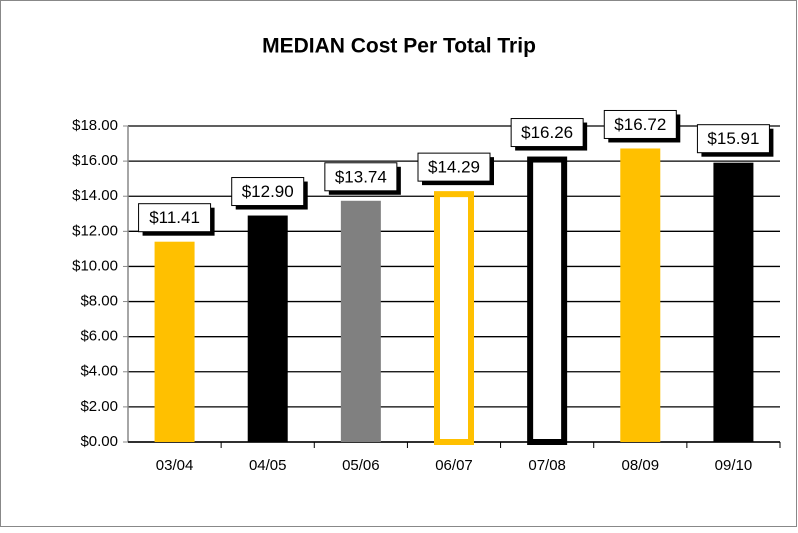 The height and width of the screenshot is (533, 798). I want to click on value-label: $16.72, so click(640, 124).